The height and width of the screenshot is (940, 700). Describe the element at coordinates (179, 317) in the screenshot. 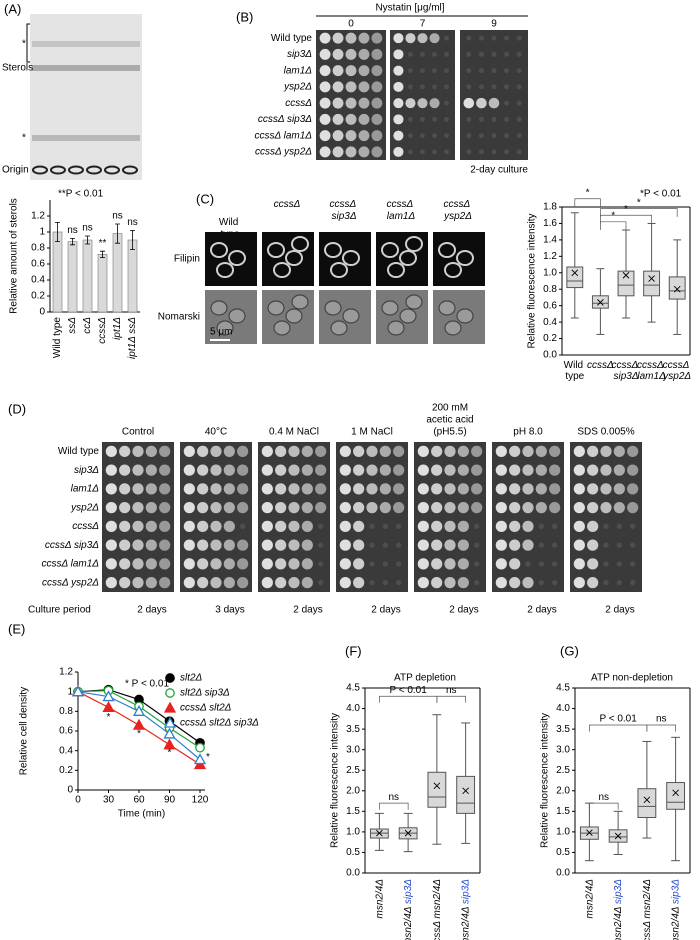

I see `micrograph-row-label: Nomarski` at that location.